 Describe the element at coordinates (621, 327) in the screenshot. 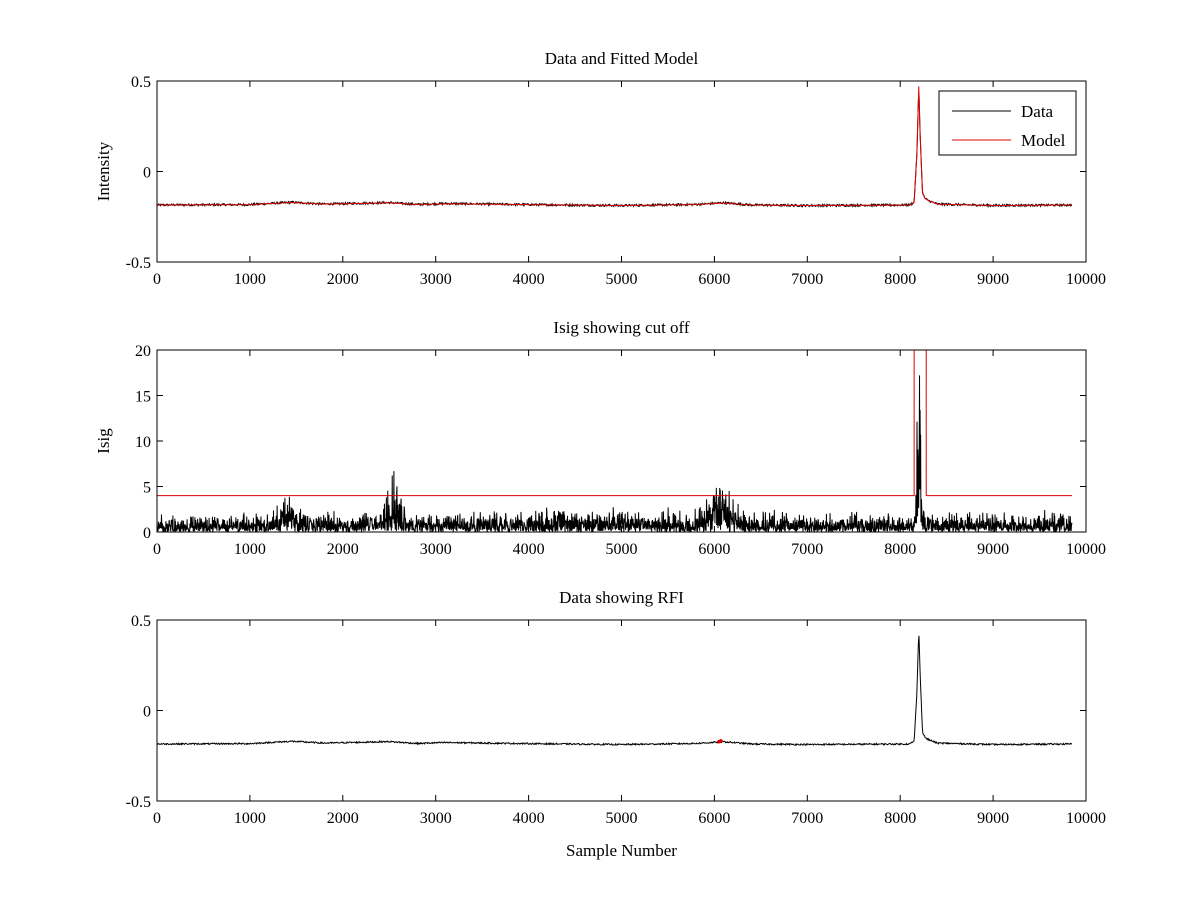

I see `plot-title: Isig showing cut off` at that location.